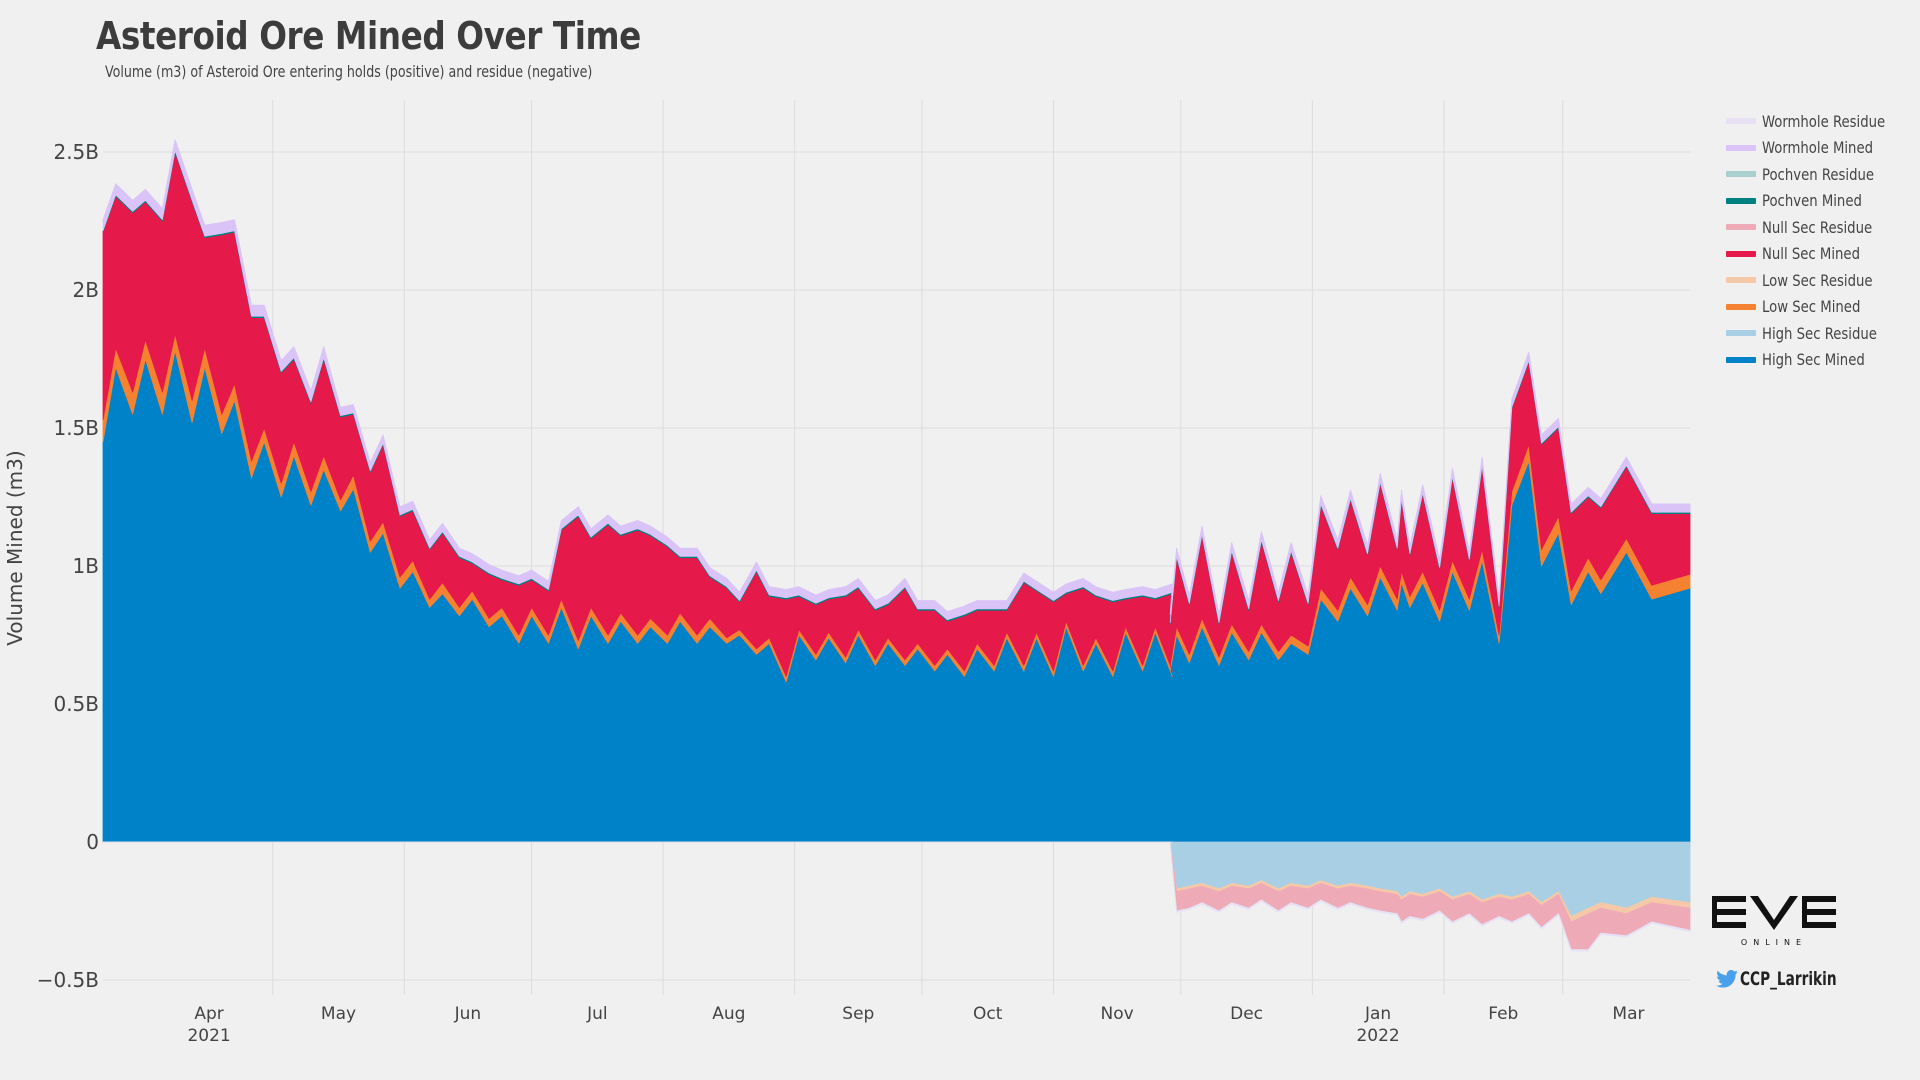  I want to click on legend-label: Low Sec Residue, so click(1817, 280).